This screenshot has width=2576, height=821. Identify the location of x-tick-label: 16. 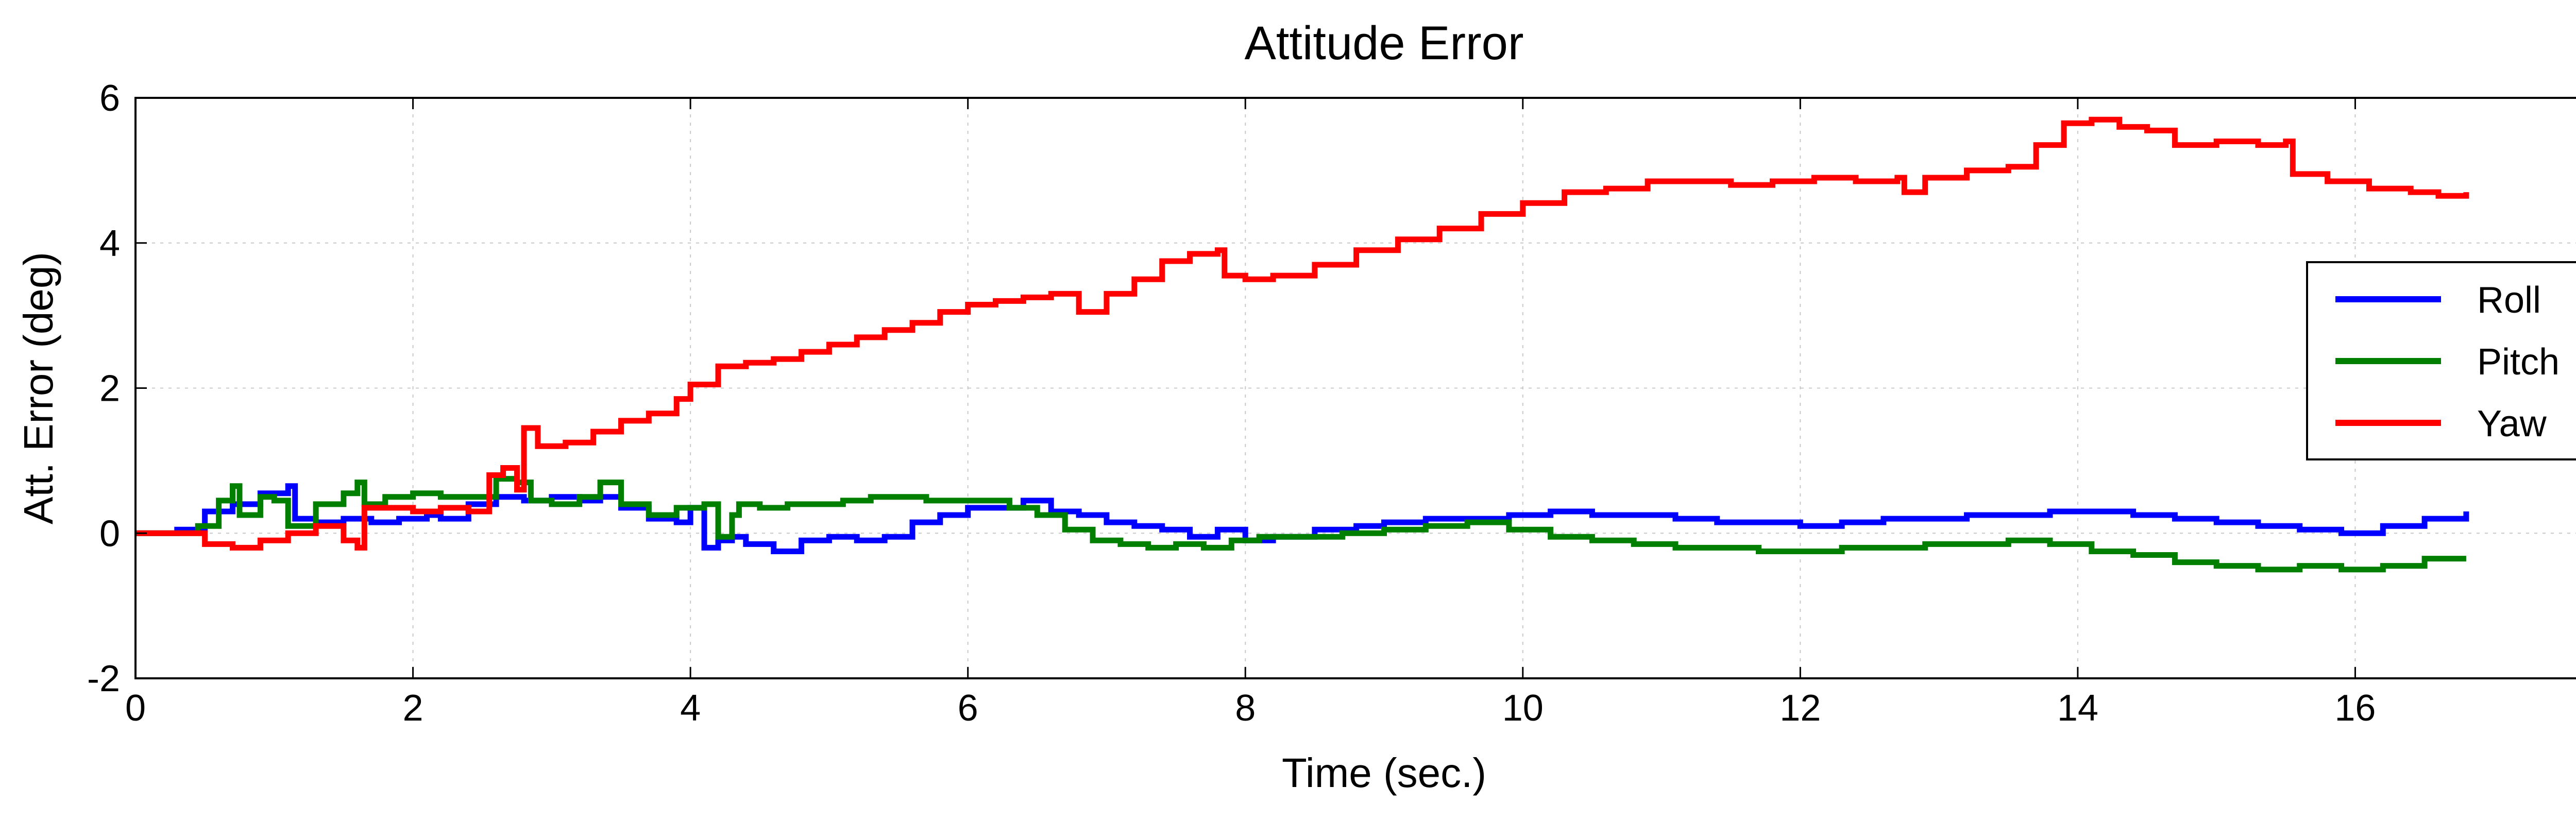
(2355, 709).